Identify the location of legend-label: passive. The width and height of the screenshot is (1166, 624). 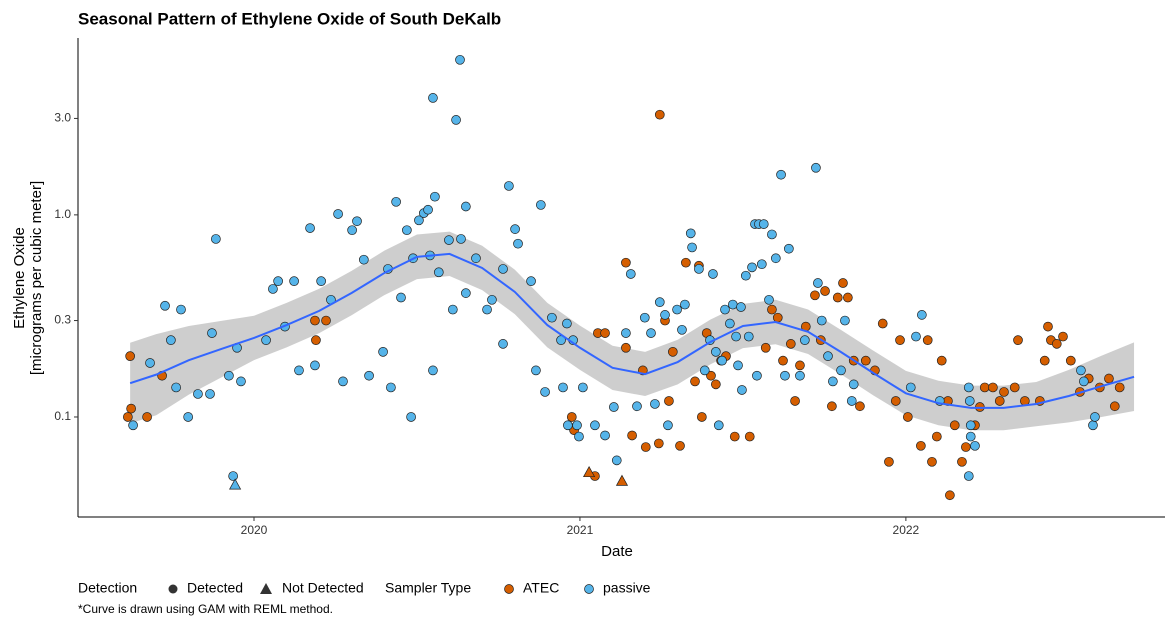
(627, 588).